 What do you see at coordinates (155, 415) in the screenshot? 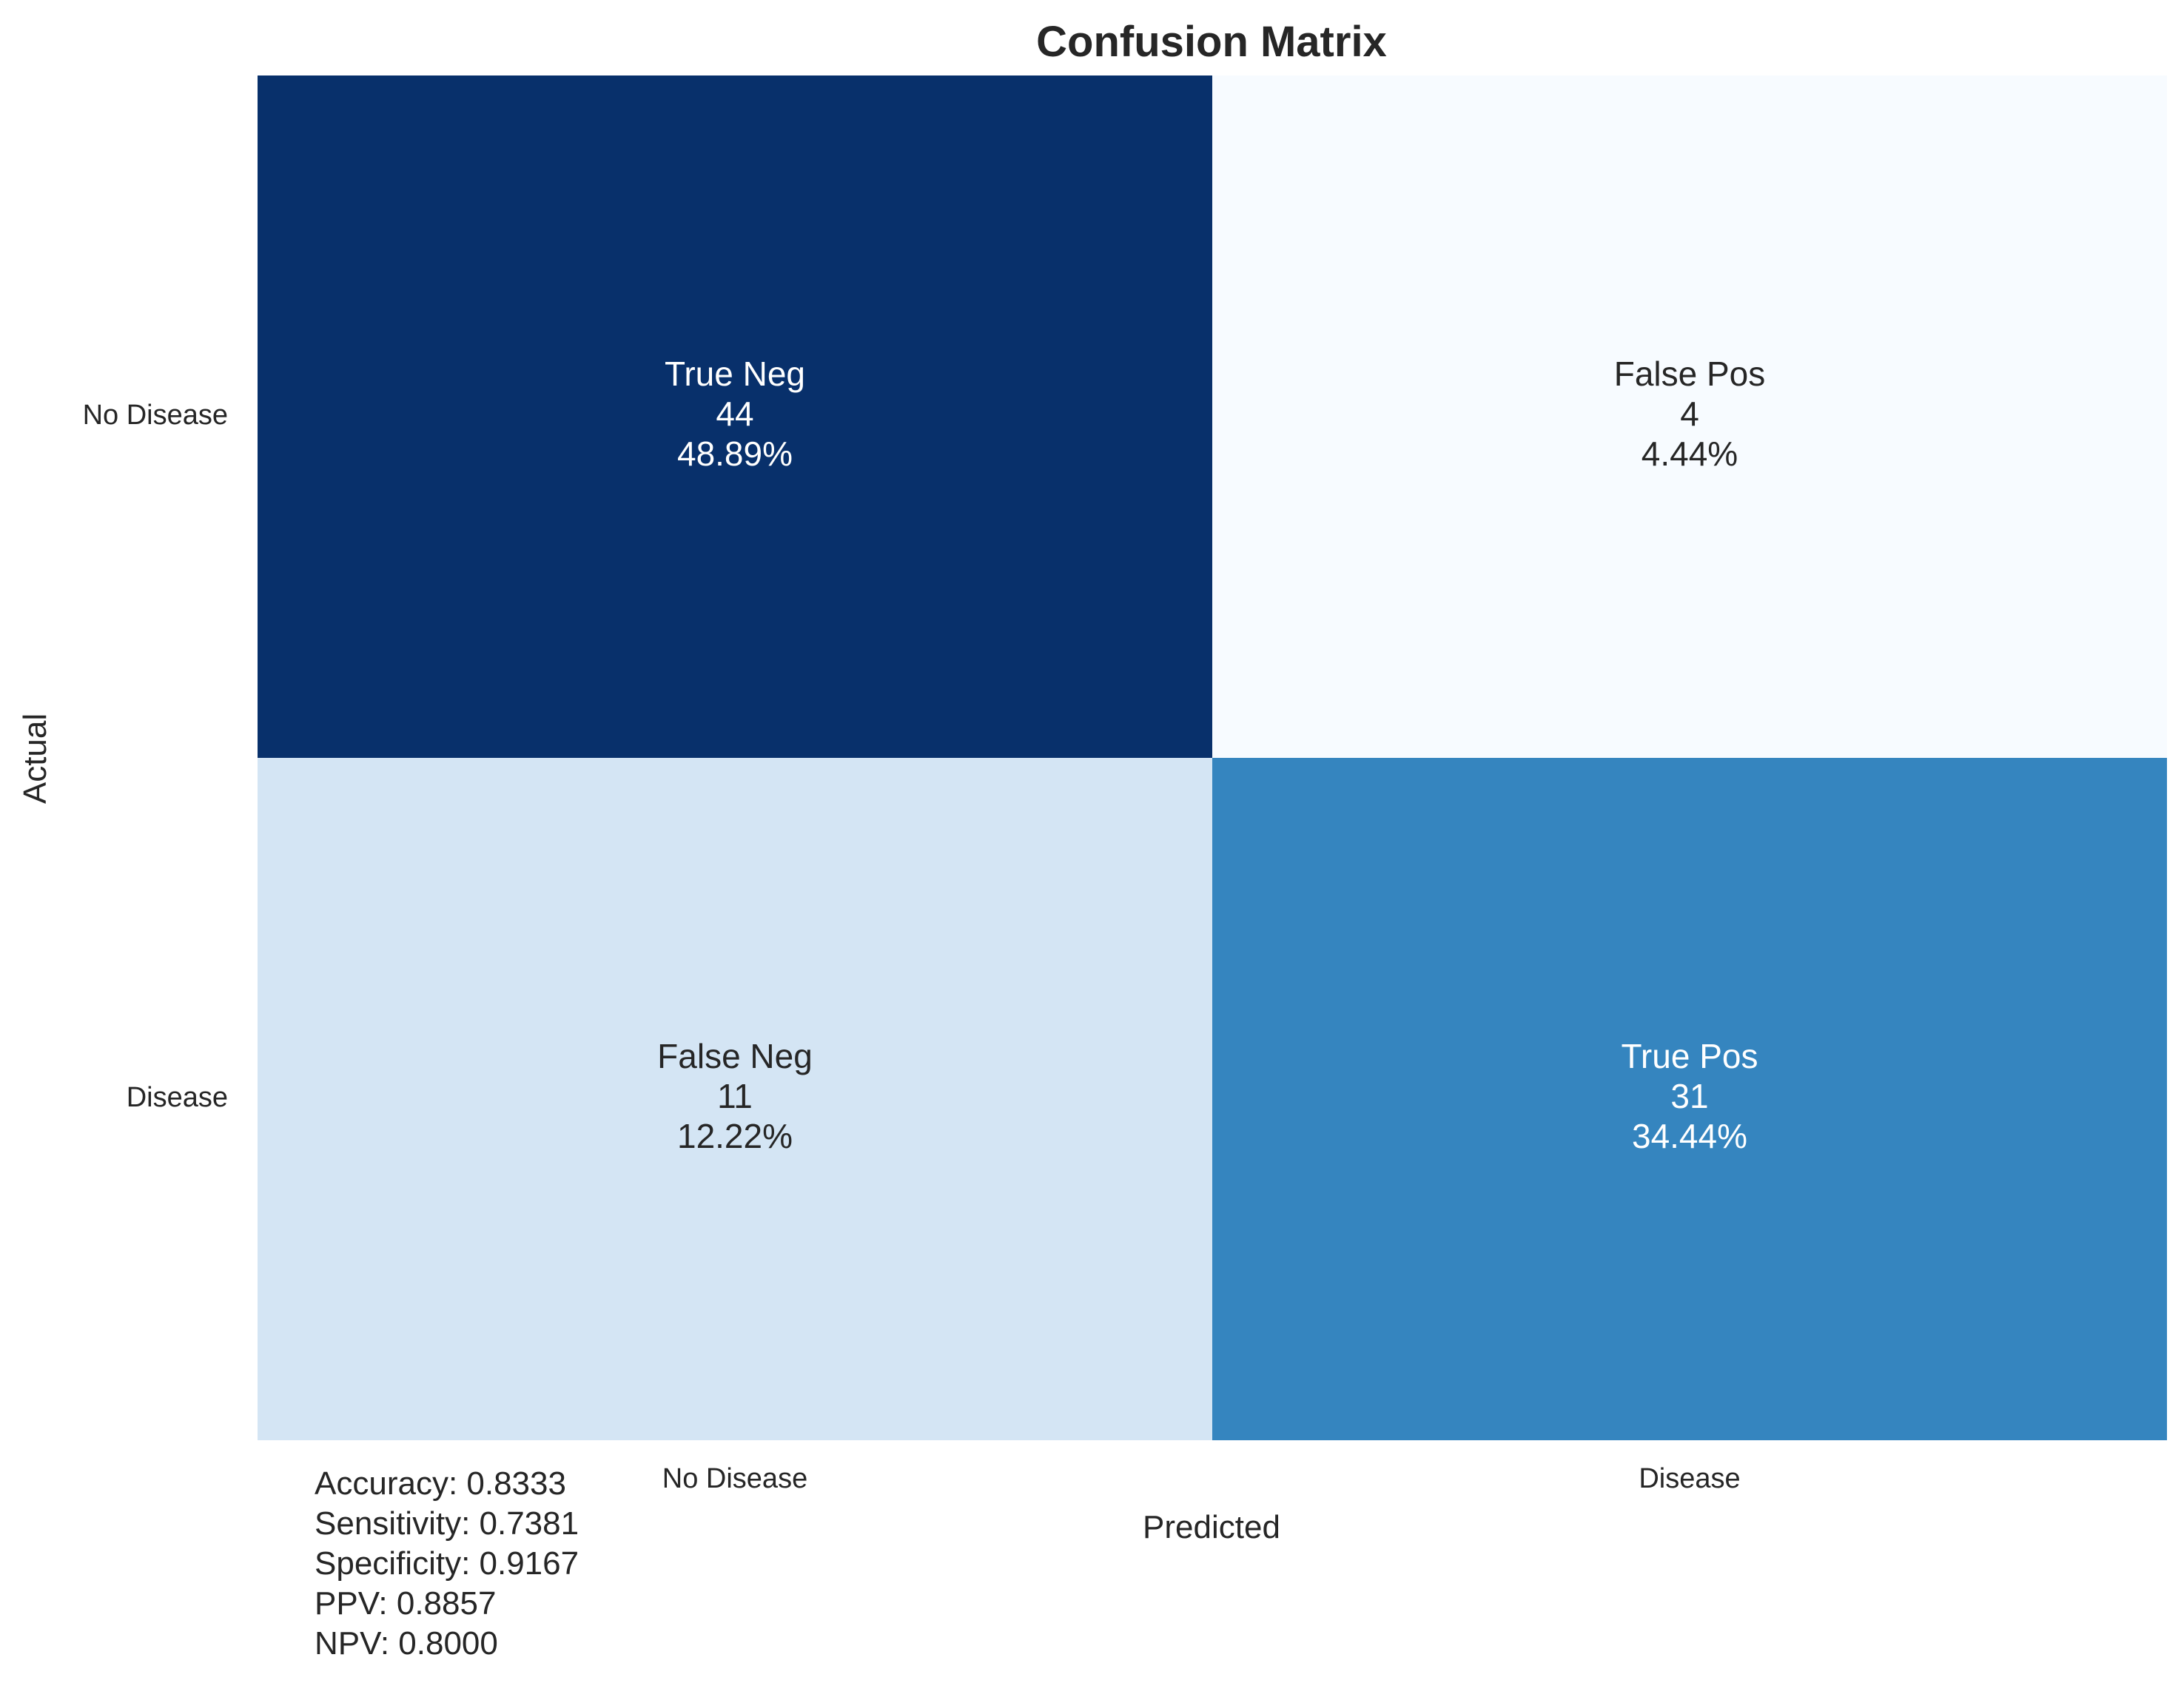
I see `y-tick-label: No Disease` at bounding box center [155, 415].